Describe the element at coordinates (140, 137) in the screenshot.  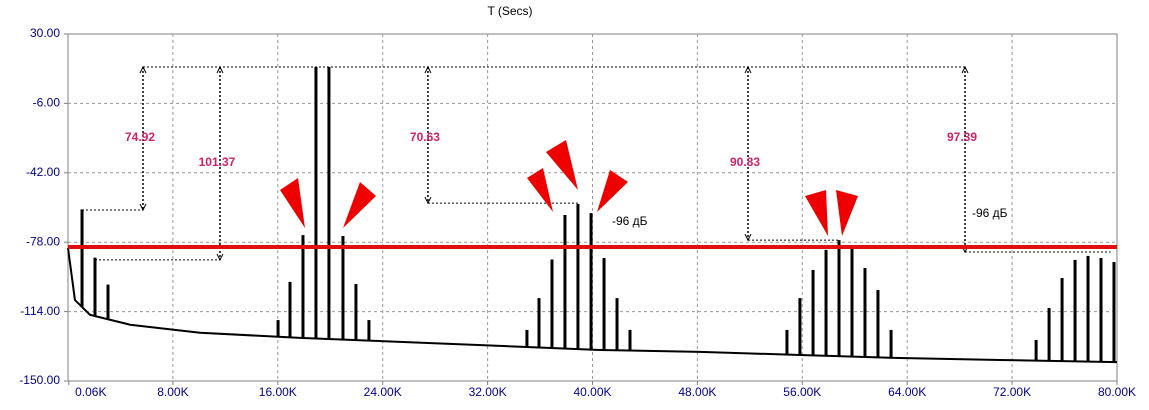
I see `measure-label: 74.92` at that location.